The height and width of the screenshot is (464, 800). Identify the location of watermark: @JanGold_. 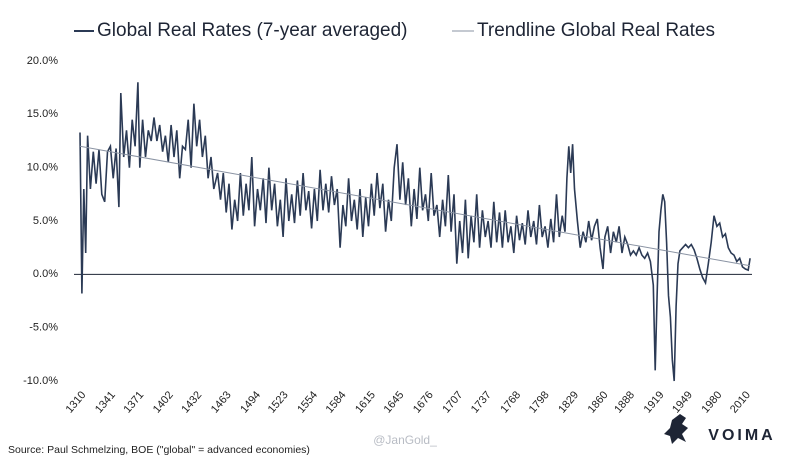
(405, 440).